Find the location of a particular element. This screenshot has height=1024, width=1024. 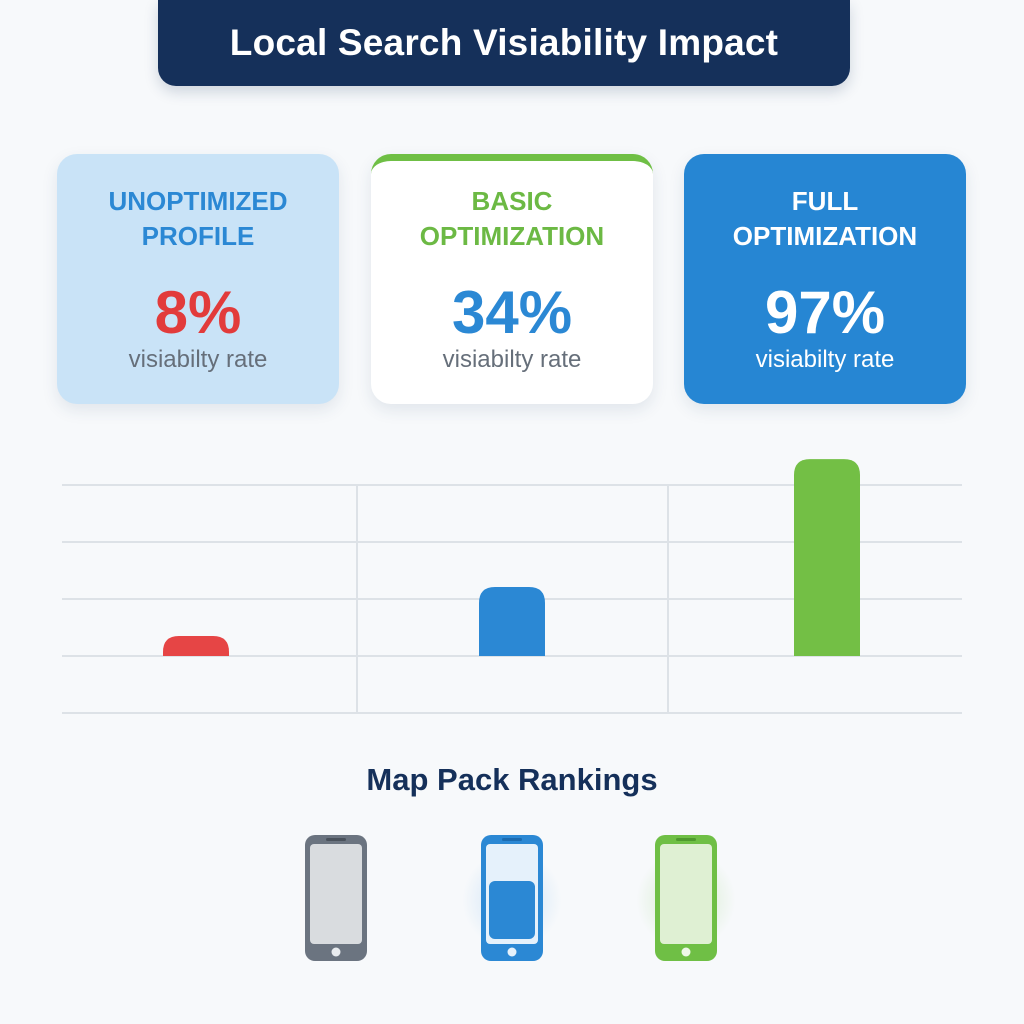

stat-card-unoptimized: UNOPTIMIZED PROFILE 8% visiabilty rate is located at coordinates (198, 279).